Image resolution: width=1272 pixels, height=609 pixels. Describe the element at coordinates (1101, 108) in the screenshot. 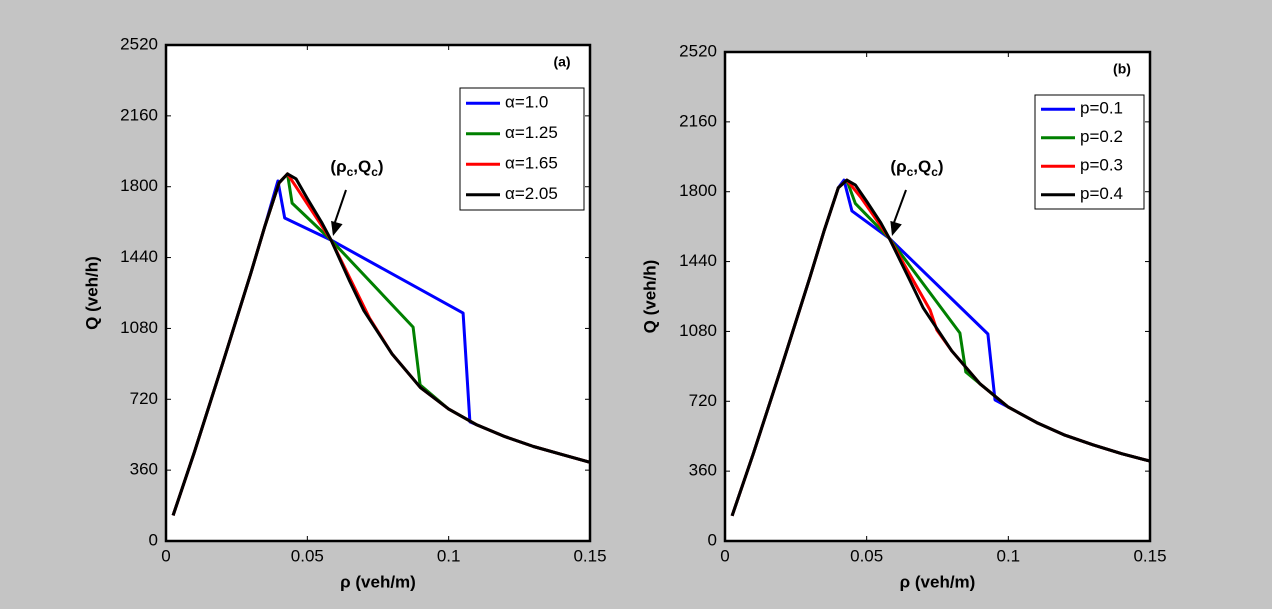

I see `legend-label: p=0.1` at that location.